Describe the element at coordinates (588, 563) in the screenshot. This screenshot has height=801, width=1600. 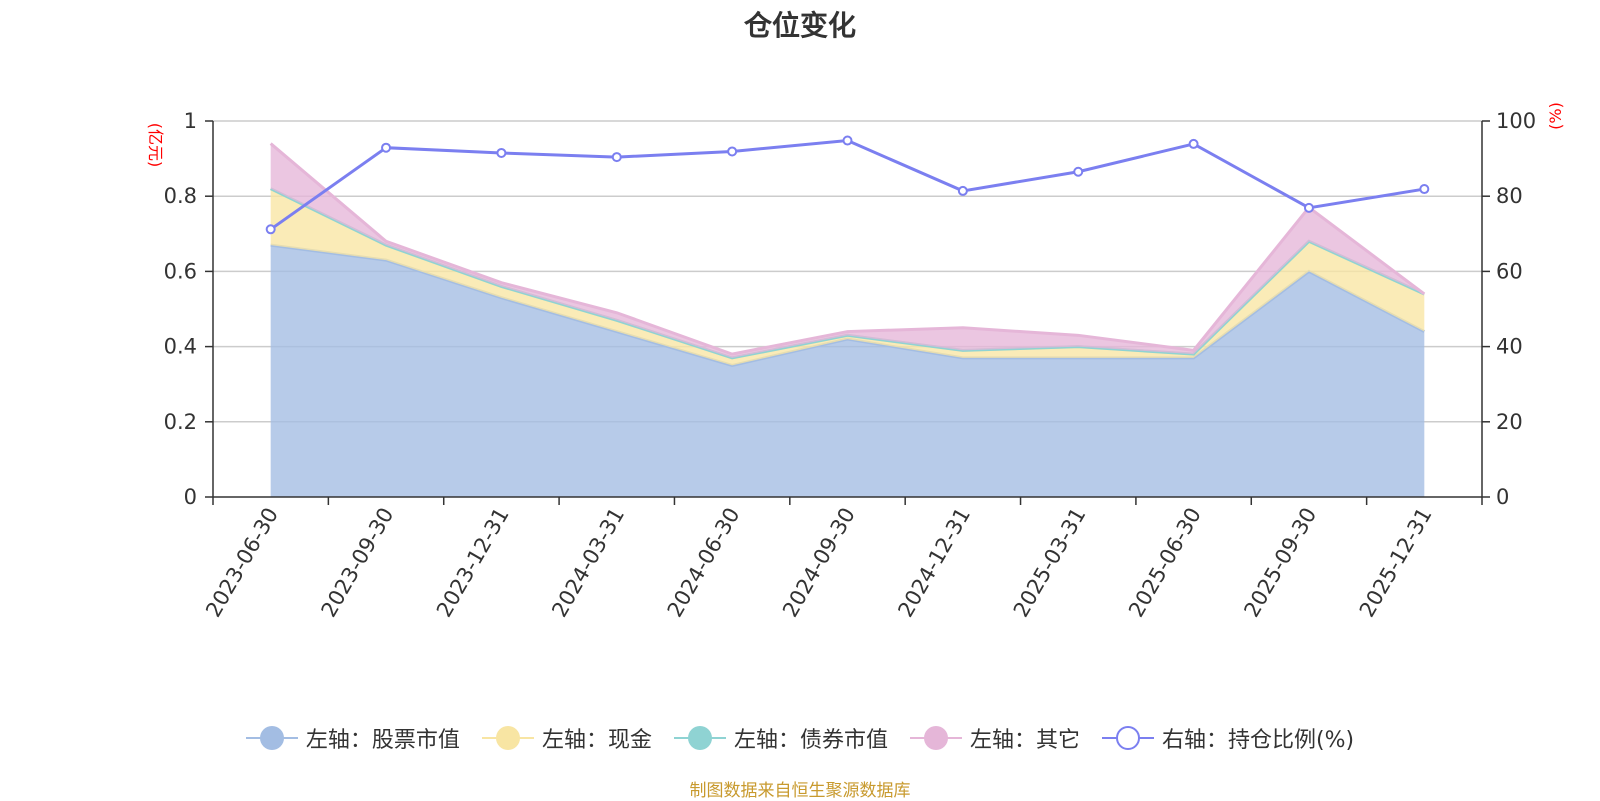
I see `x-axis-tick-label: 2024-03-31` at that location.